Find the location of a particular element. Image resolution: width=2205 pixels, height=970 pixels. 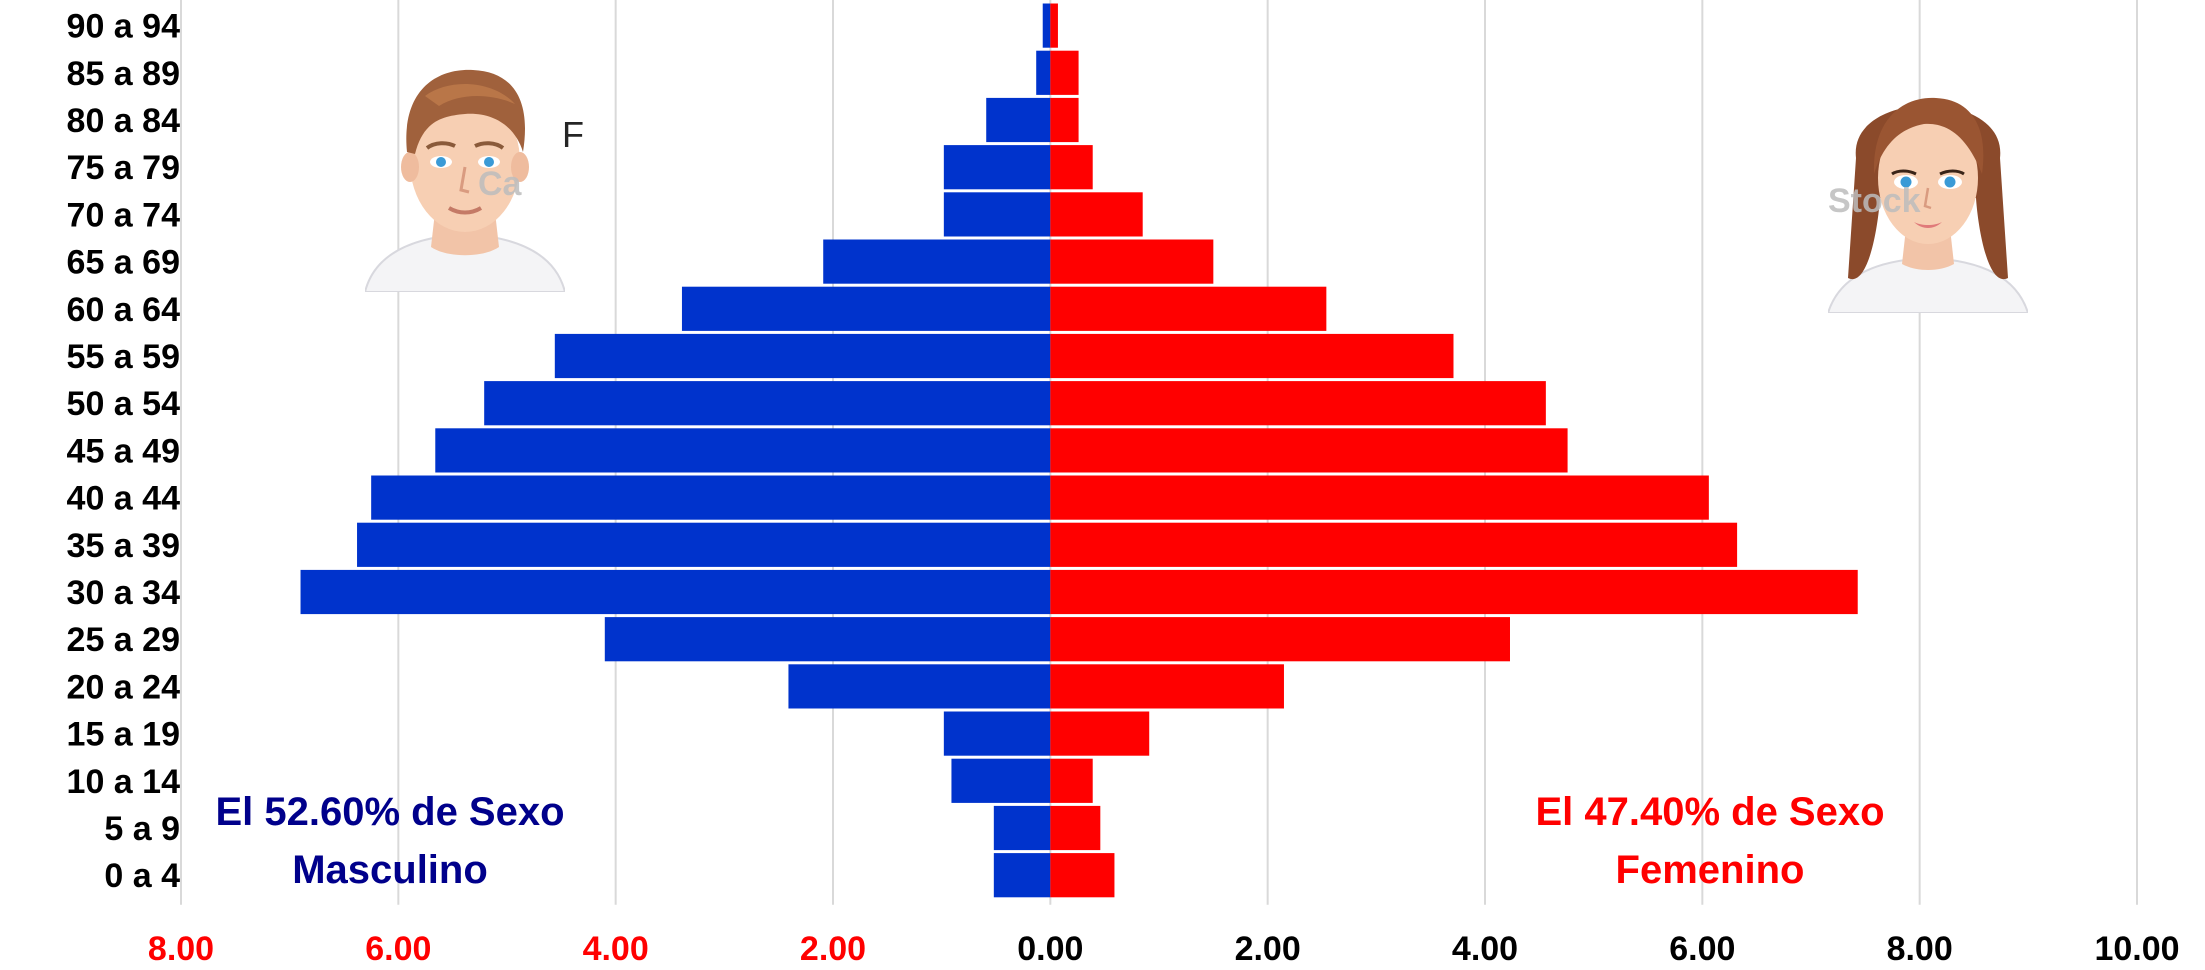

y-axis-label: 0 a 4 is located at coordinates (142, 876).